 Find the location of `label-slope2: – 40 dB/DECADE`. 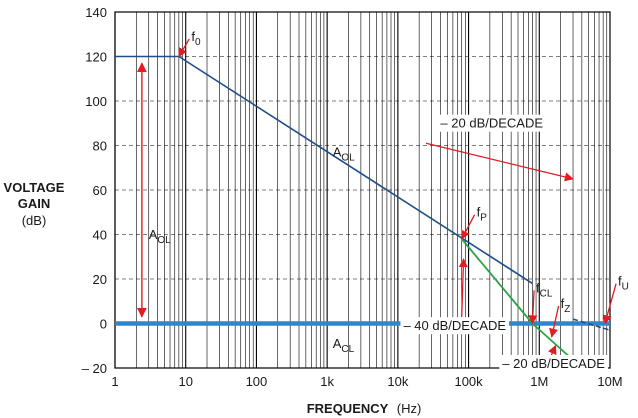

label-slope2: – 40 dB/DECADE is located at coordinates (454, 325).